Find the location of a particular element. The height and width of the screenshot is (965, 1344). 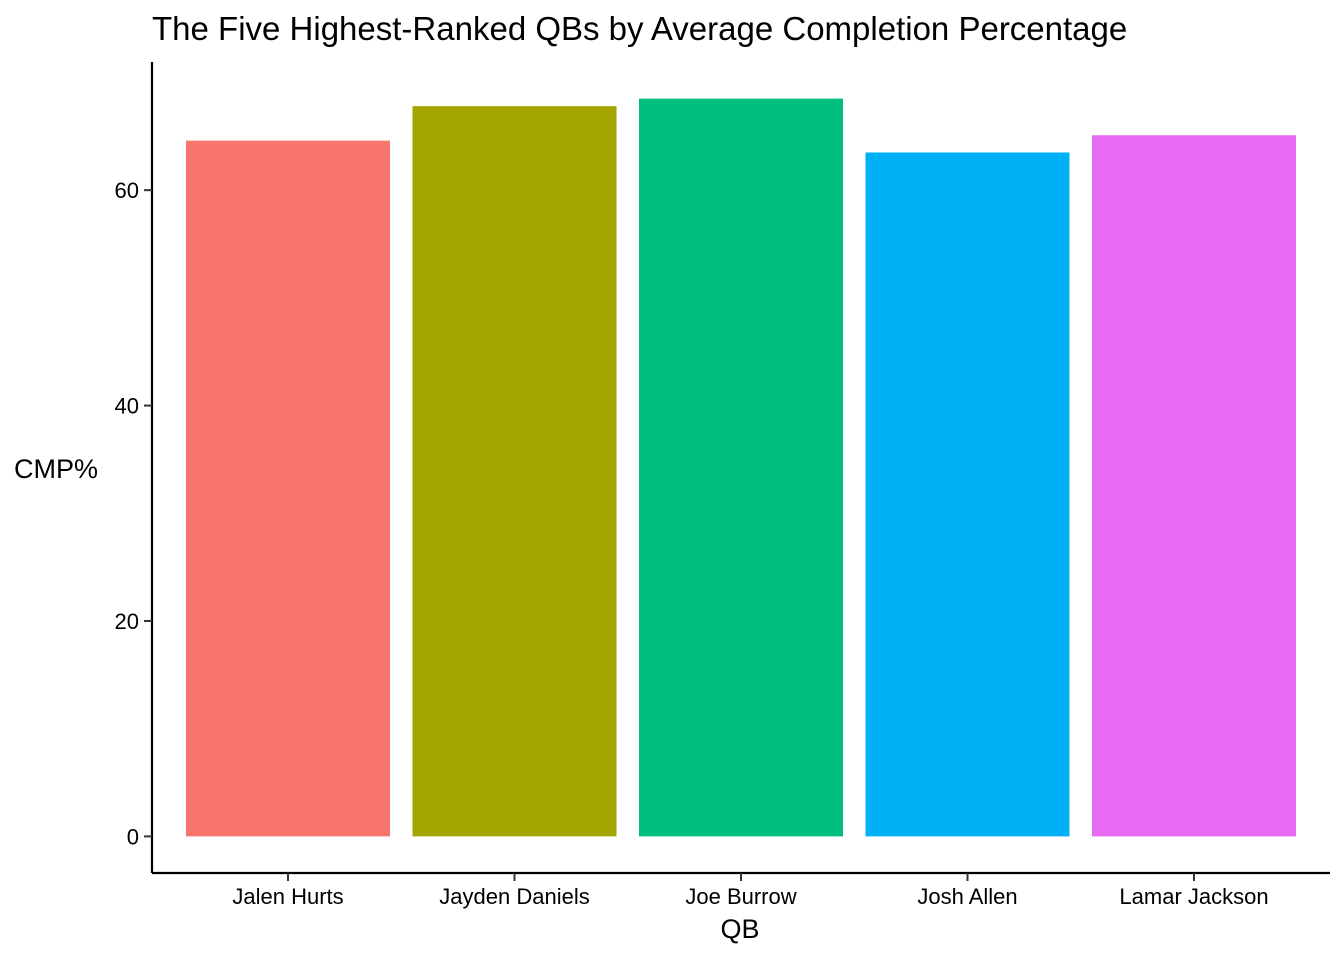

y-axis-title: CMP% is located at coordinates (56, 469).